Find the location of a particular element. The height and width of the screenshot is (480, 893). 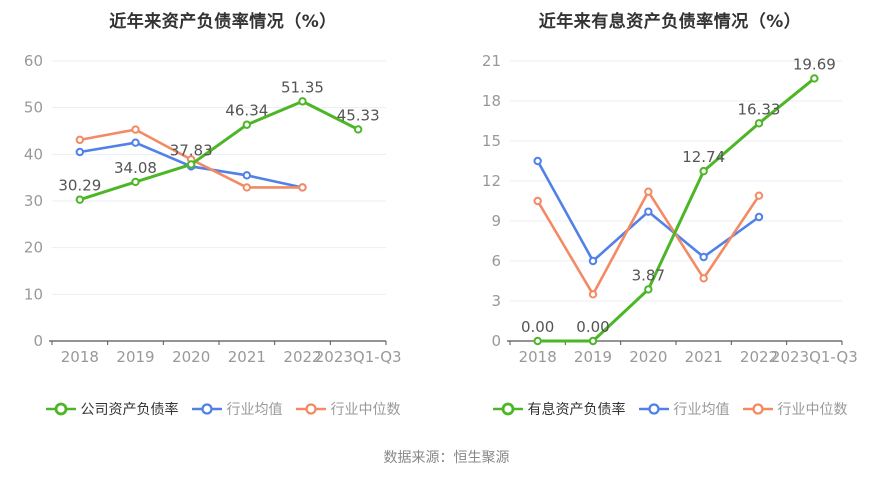

data-source-note: 数据来源：恒生聚源 is located at coordinates (446, 458).